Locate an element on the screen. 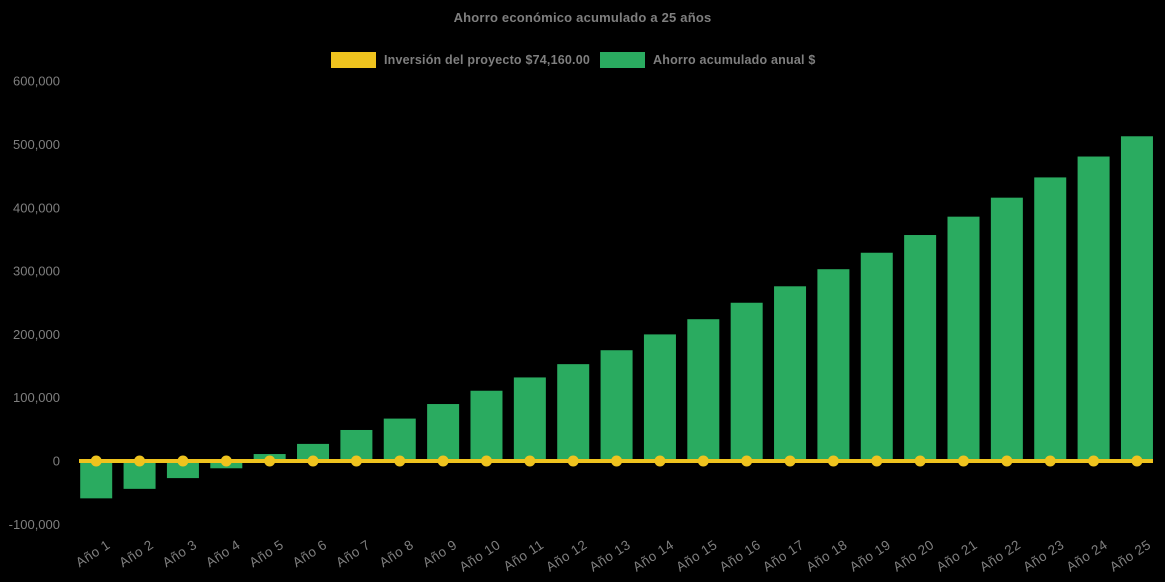 The height and width of the screenshot is (582, 1165). legend-swatch-savings-icon is located at coordinates (623, 60).